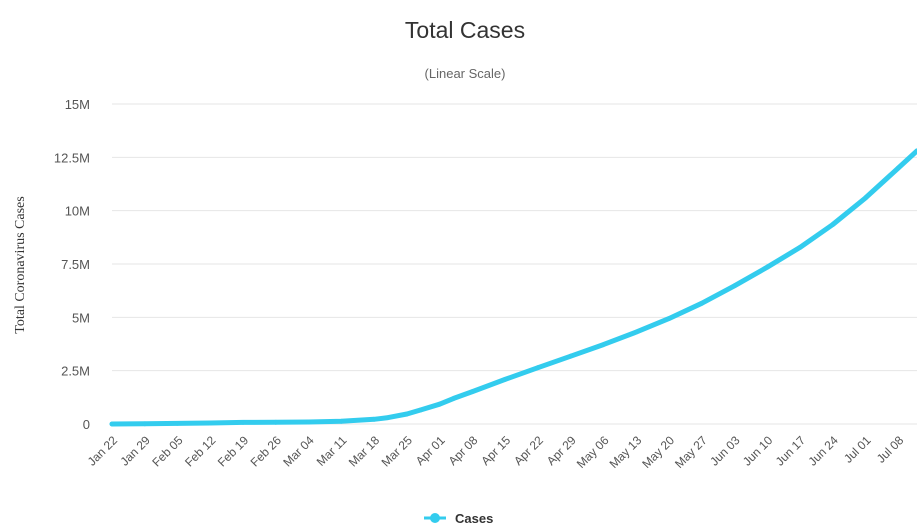 The image size is (917, 530). I want to click on x-tick-label: Mar 04, so click(298, 451).